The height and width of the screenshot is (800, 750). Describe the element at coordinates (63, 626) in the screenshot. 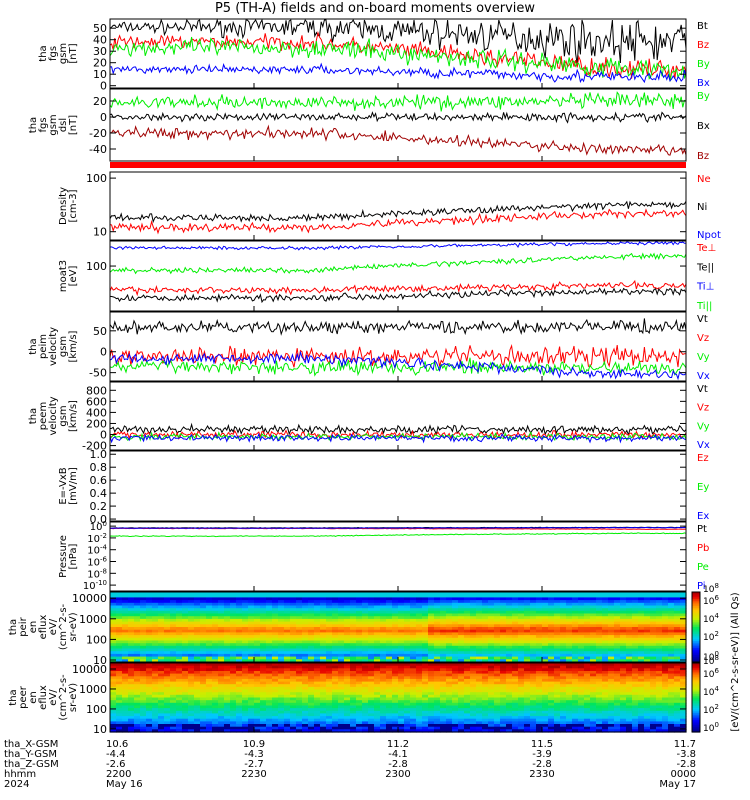

I see `y-axis-label: (cm^2-s-` at that location.